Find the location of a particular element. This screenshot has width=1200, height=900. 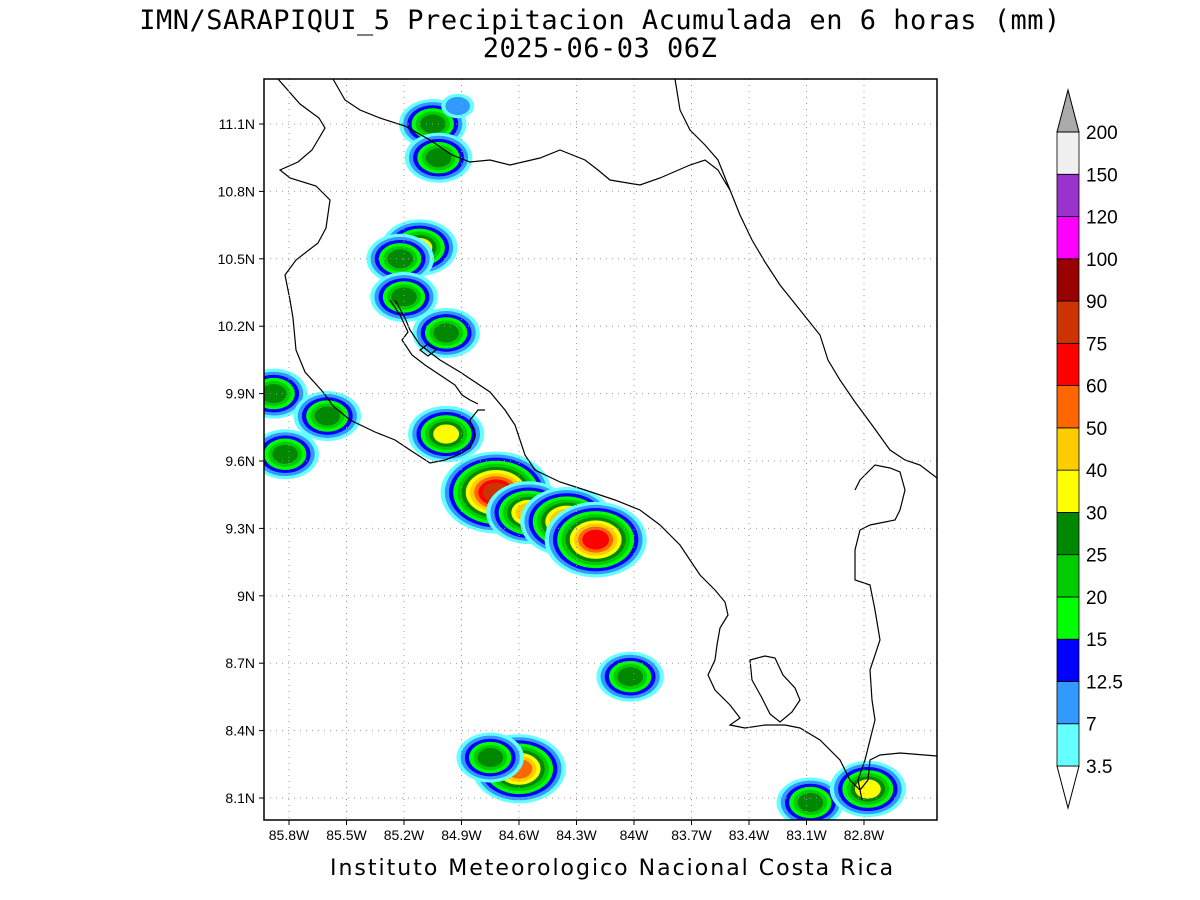

lat-tick-label: 10.5N is located at coordinates (236, 259).